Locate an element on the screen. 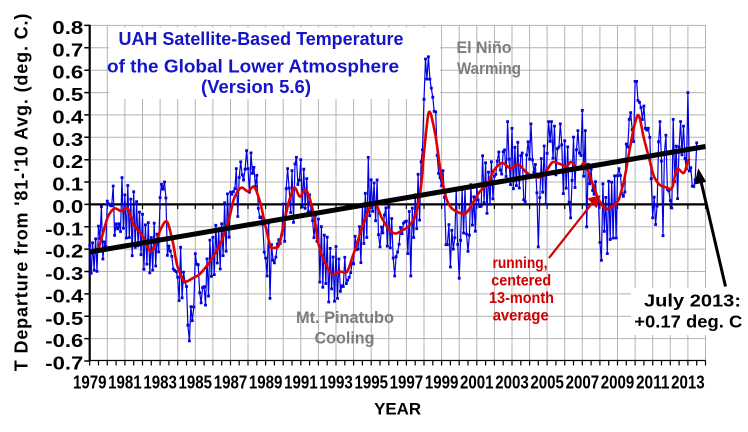  svg-text: -0.6 is located at coordinates (64, 341).